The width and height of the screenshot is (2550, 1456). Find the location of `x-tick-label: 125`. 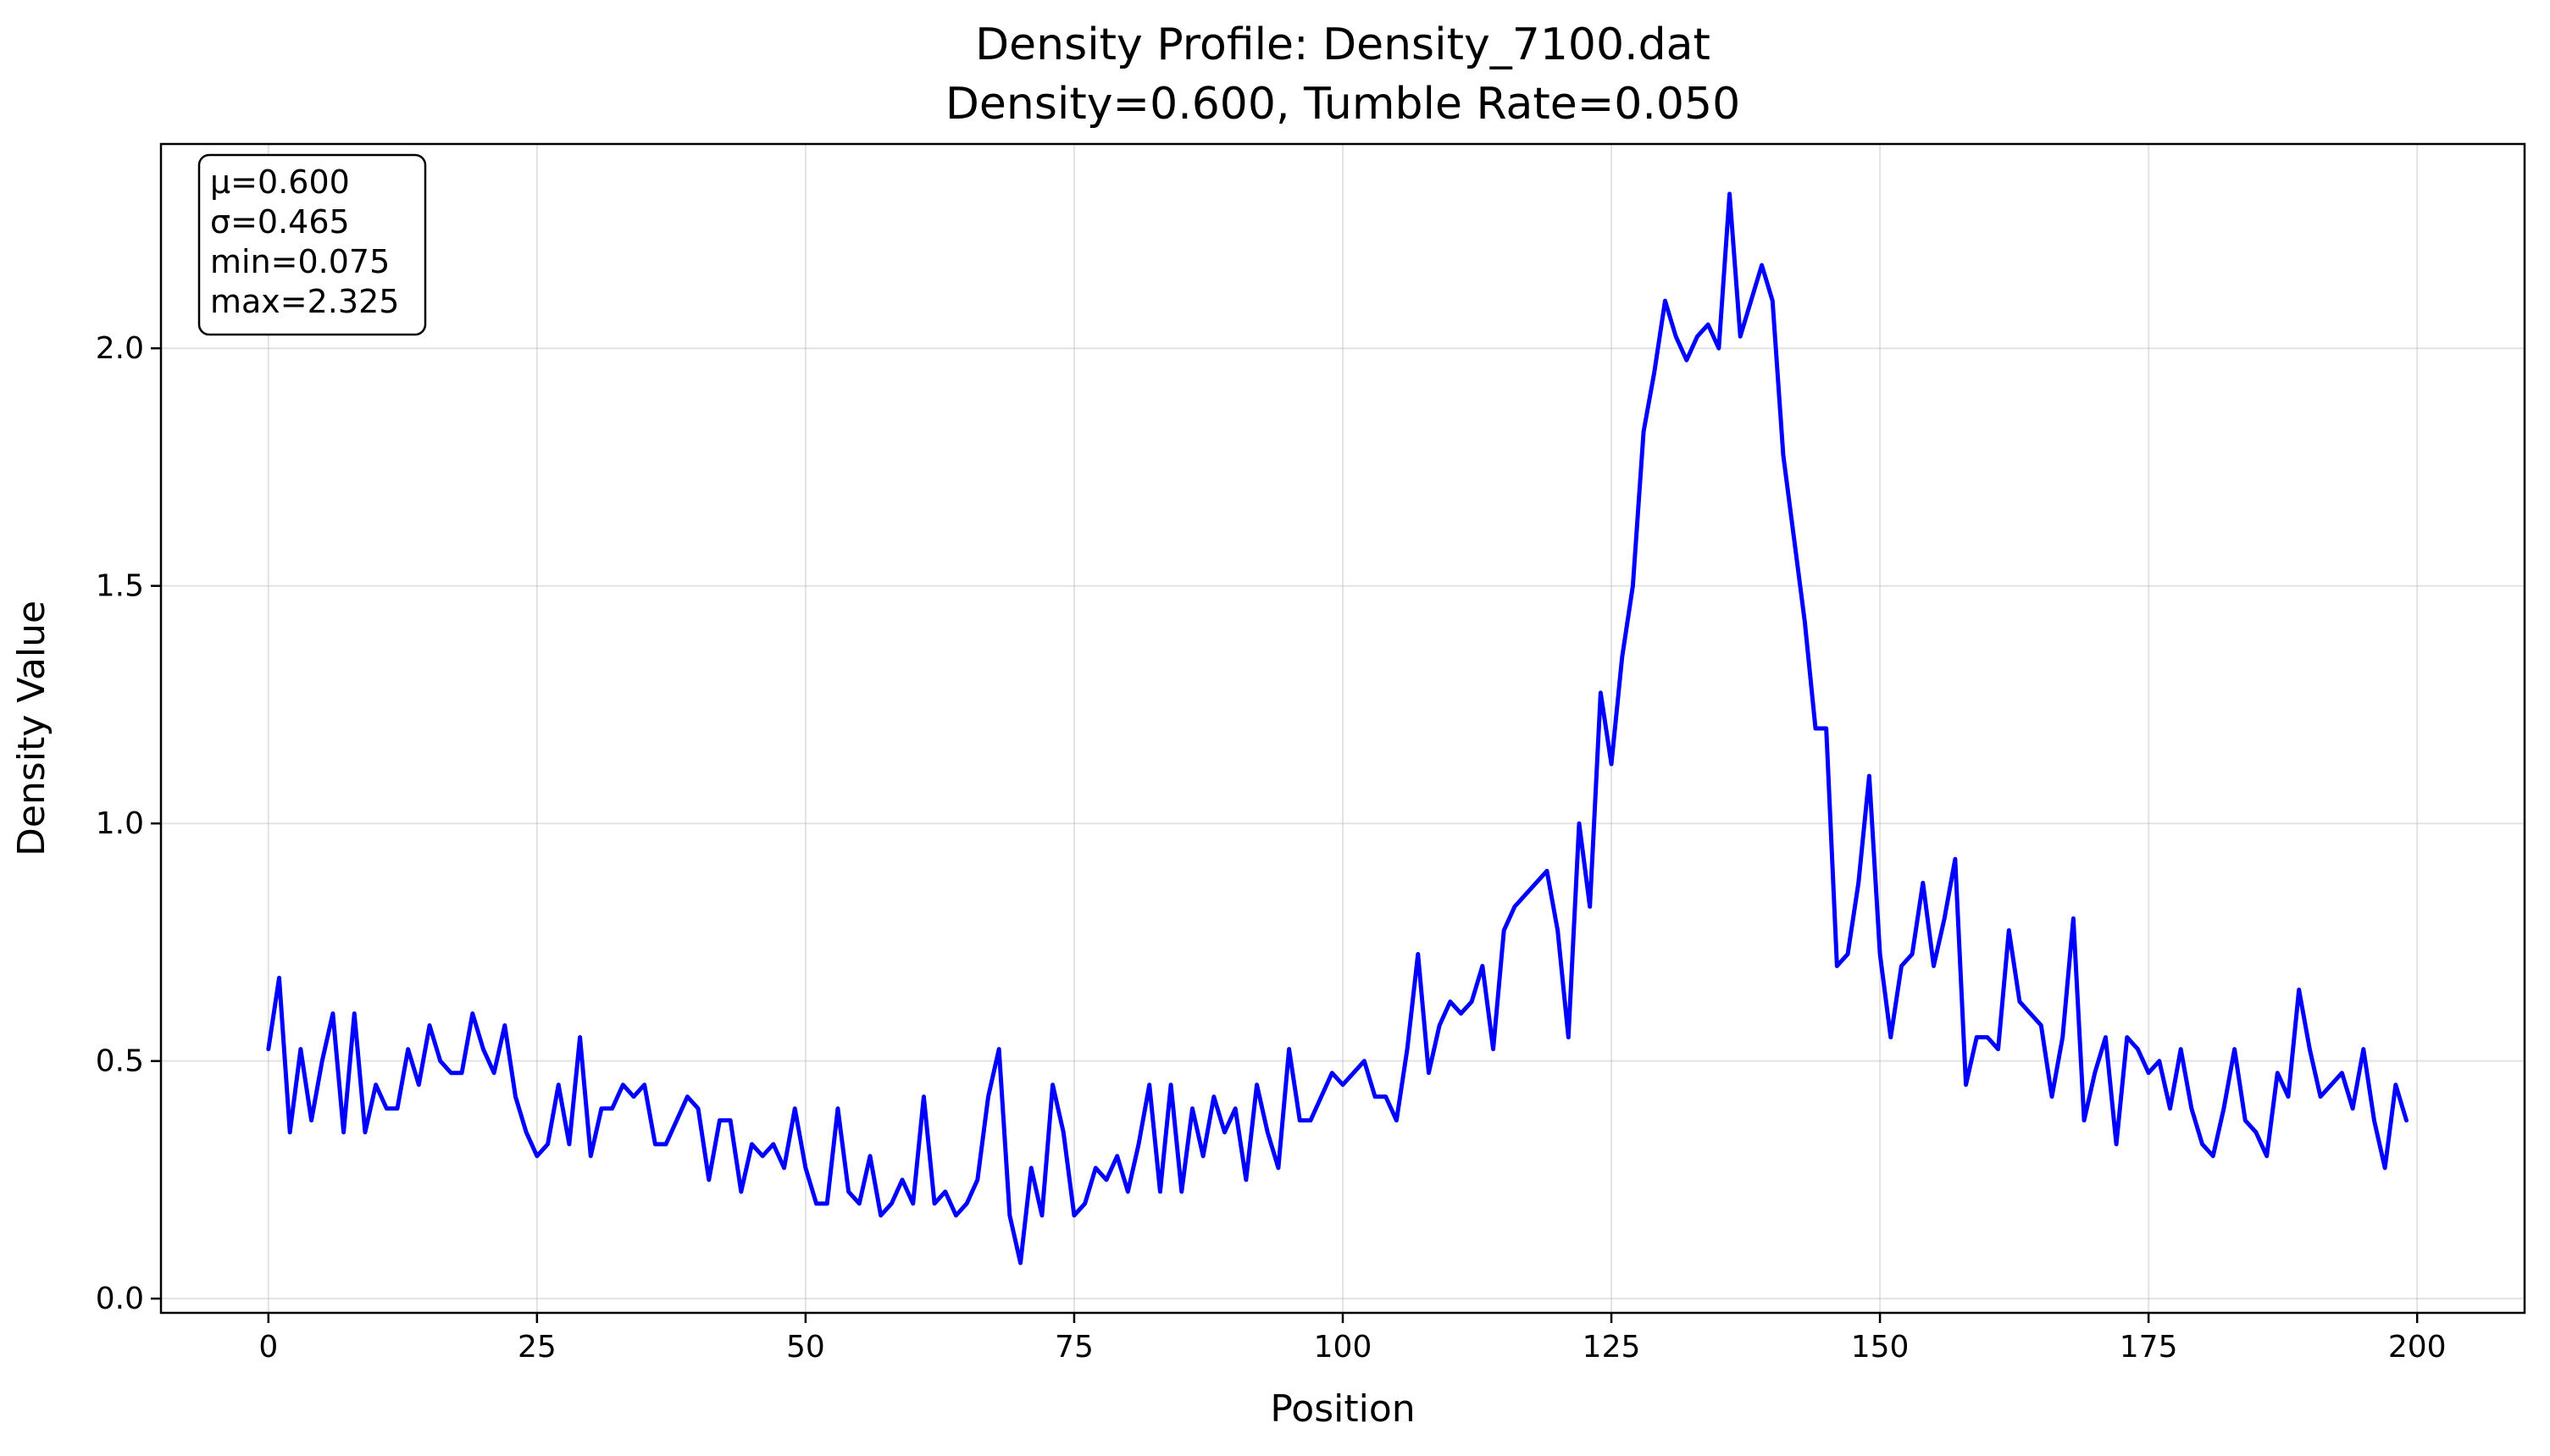

x-tick-label: 125 is located at coordinates (1612, 1347).